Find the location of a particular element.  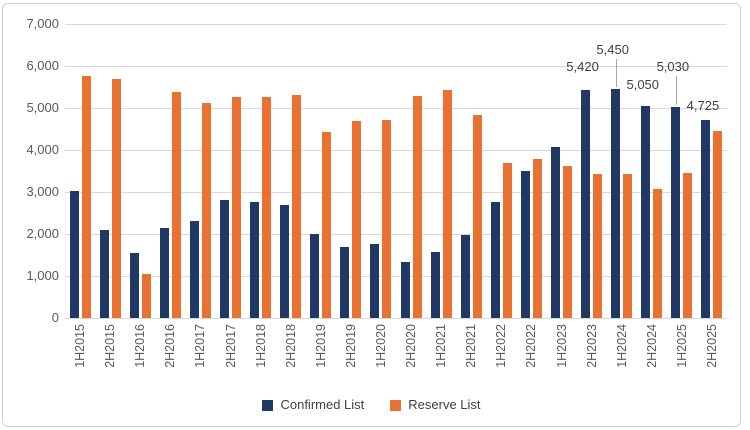

bar-confirmed-1H2017 is located at coordinates (194, 269).